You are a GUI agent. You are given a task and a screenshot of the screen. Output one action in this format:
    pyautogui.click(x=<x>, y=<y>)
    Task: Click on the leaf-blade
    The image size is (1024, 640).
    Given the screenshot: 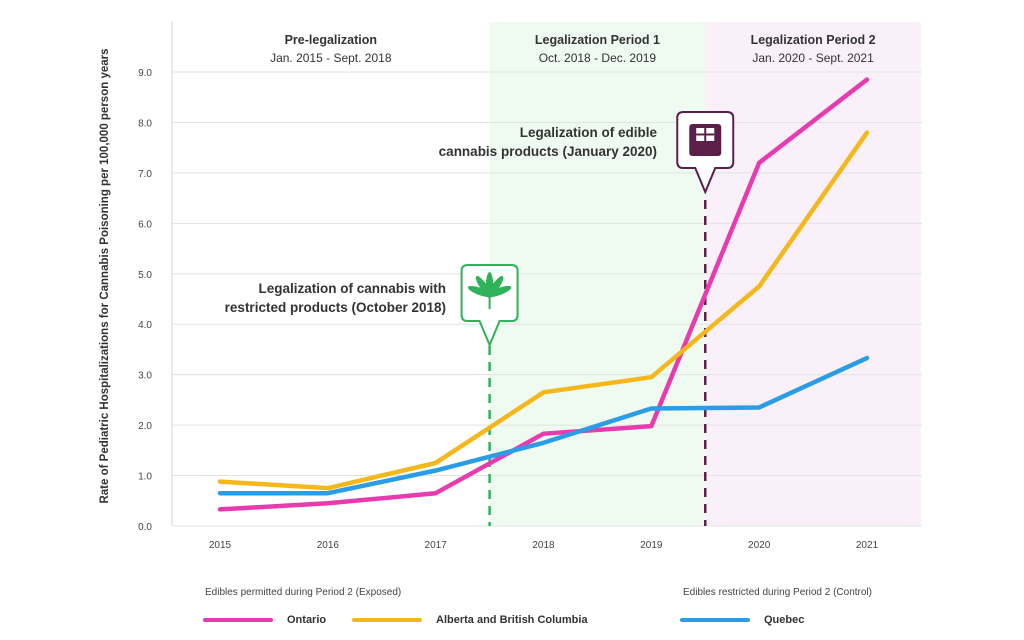 What is the action you would take?
    pyautogui.click(x=499, y=291)
    